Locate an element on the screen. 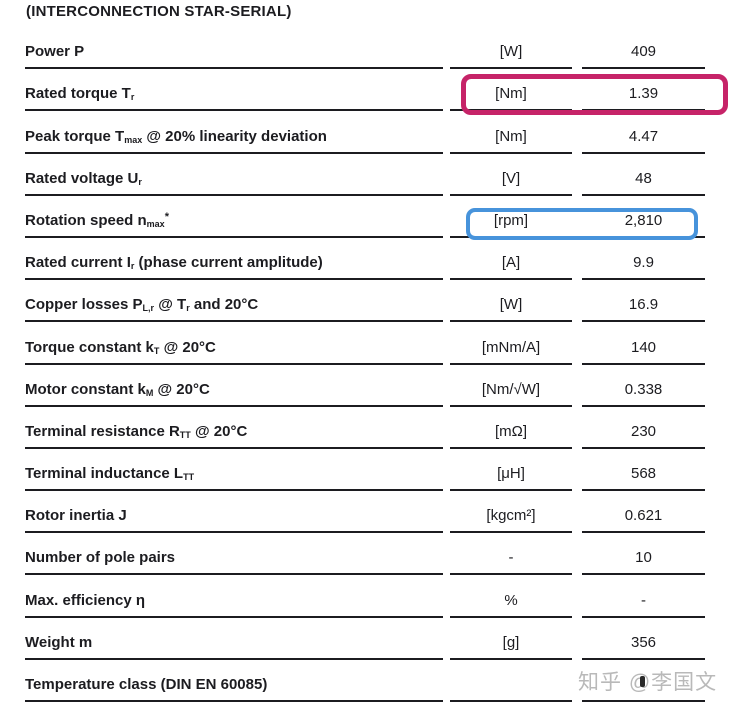 Image resolution: width=733 pixels, height=714 pixels. row-unit: [A] is located at coordinates (511, 259).